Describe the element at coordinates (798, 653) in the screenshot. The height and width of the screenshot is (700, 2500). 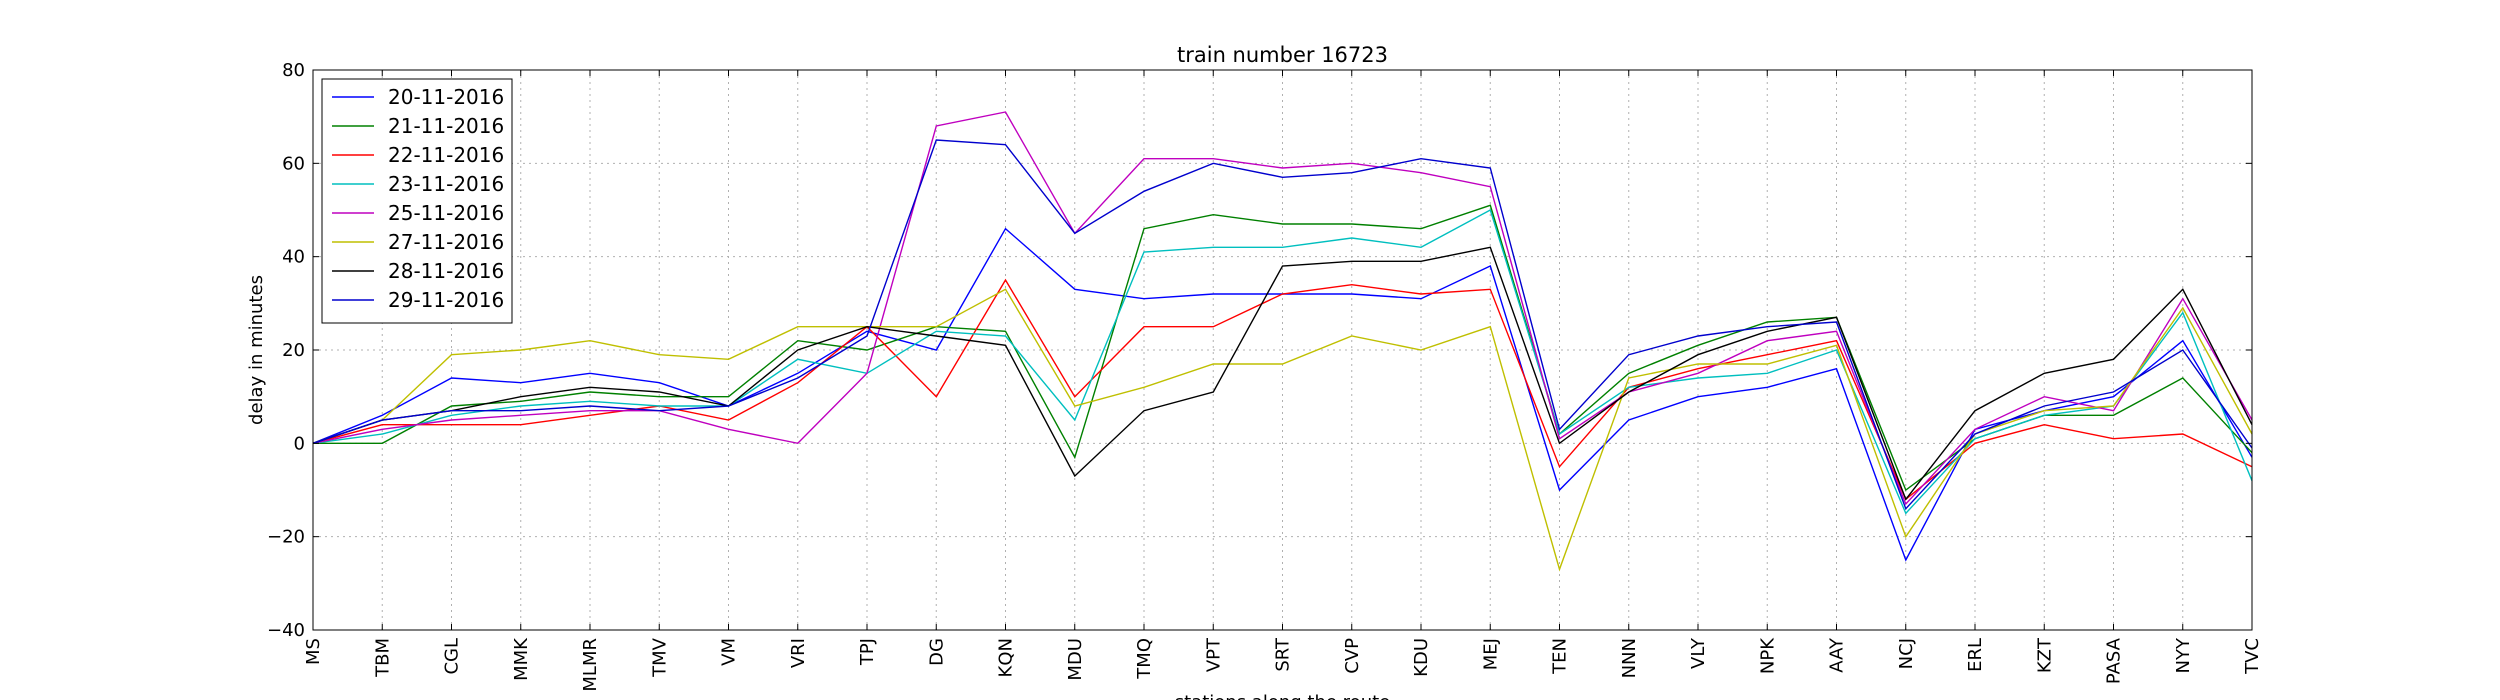
I see `x-tick-label: VRI` at that location.